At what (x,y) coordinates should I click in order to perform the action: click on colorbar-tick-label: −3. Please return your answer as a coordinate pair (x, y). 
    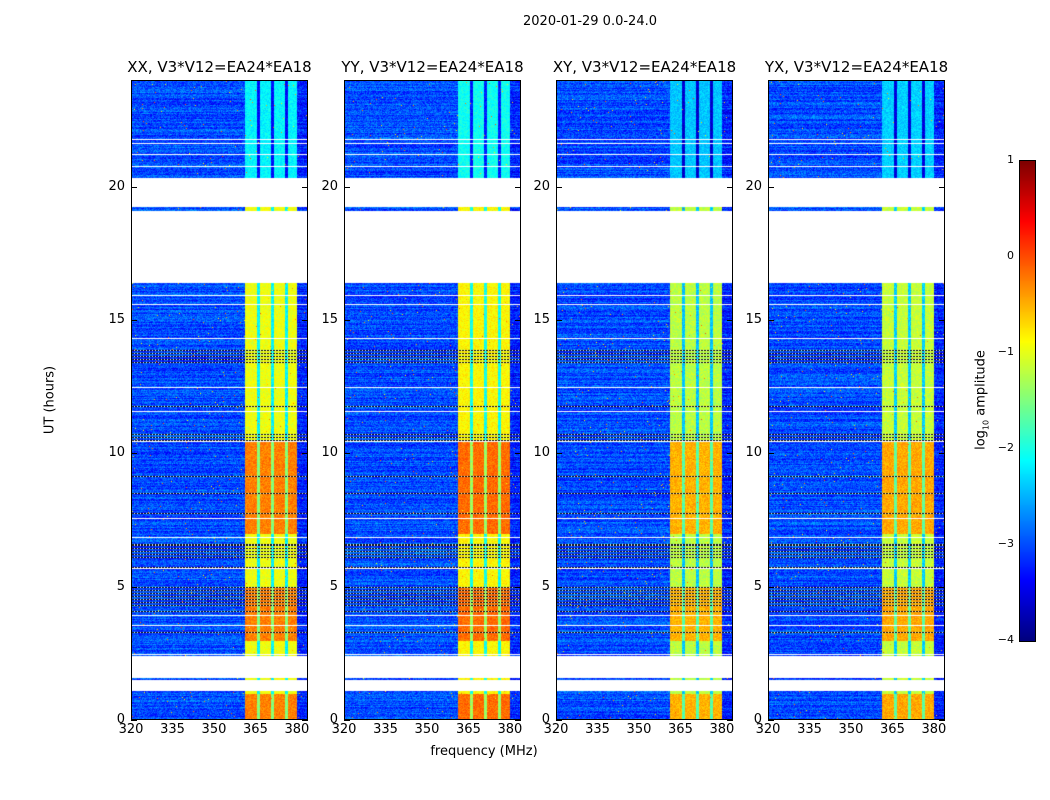
    Looking at the image, I should click on (1005, 543).